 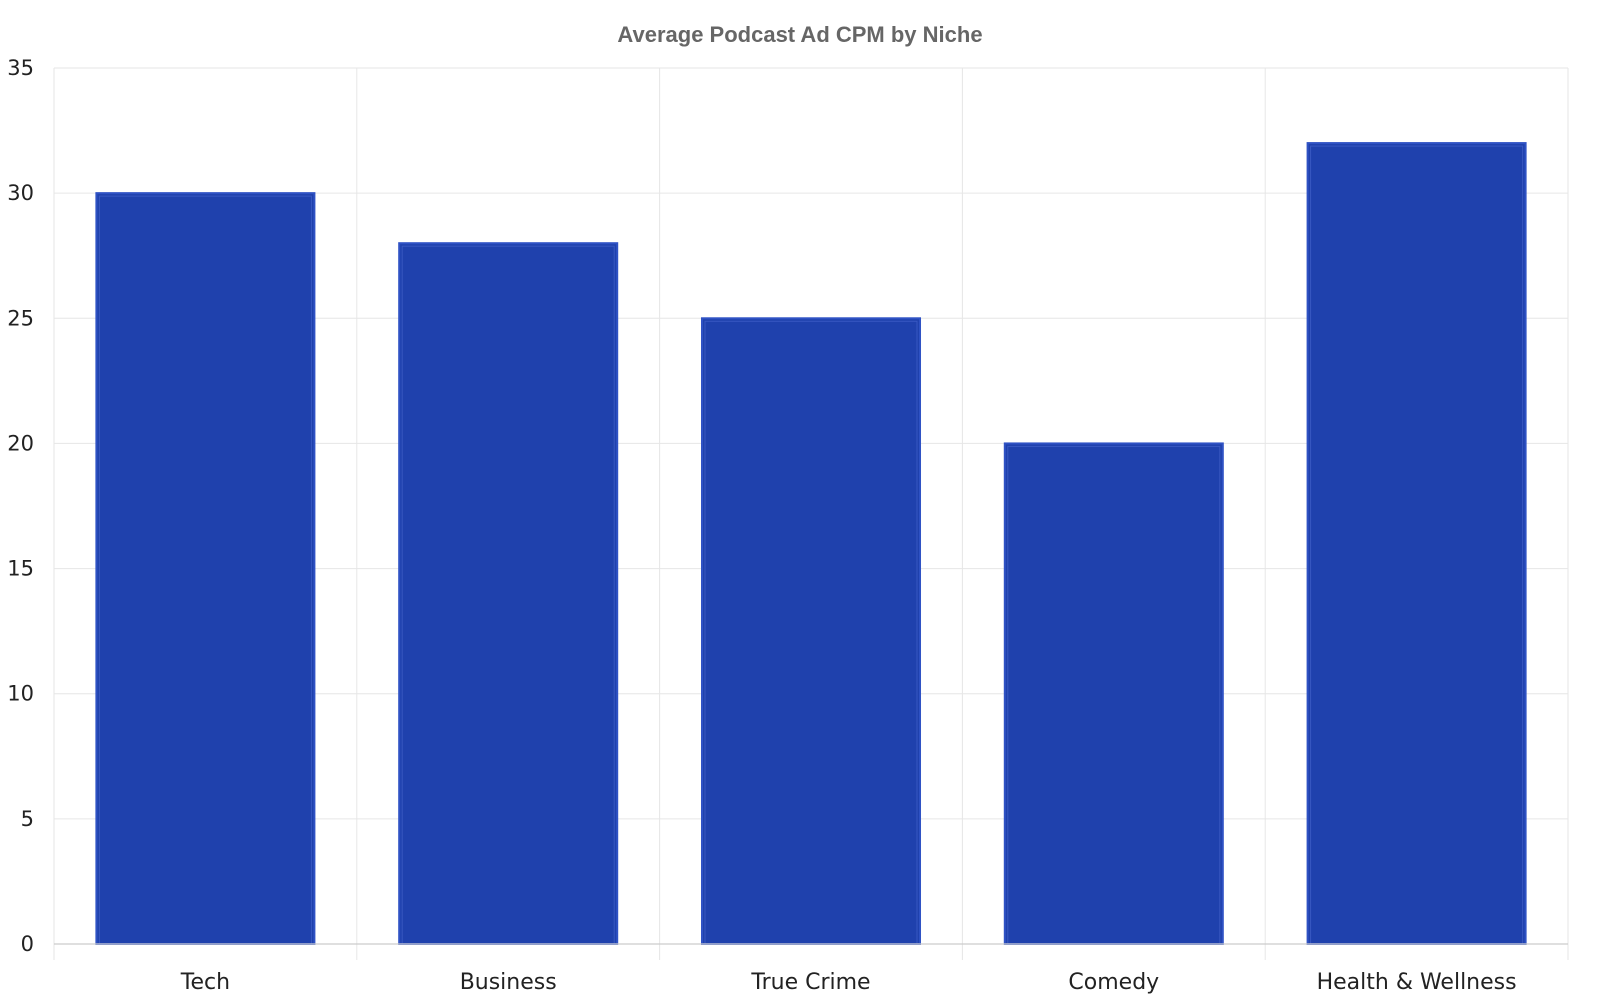 I want to click on x-category-label: Tech, so click(x=205, y=982).